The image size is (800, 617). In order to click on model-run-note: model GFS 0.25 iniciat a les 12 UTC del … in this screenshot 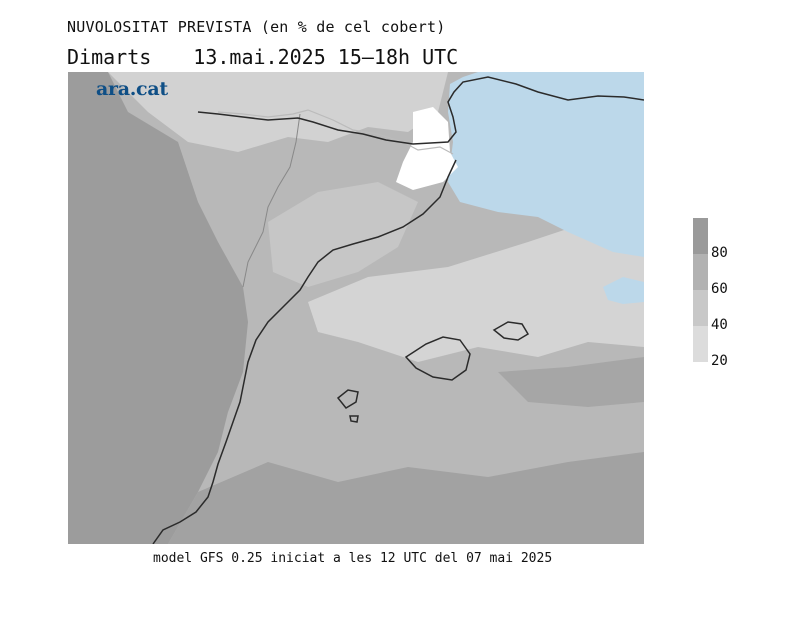, I will do `click(353, 558)`.